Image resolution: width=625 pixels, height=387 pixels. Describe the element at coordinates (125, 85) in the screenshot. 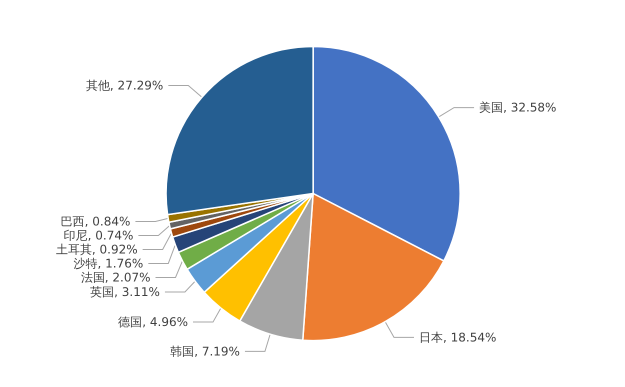

I see `slice-label: 其他, 27.29%` at that location.